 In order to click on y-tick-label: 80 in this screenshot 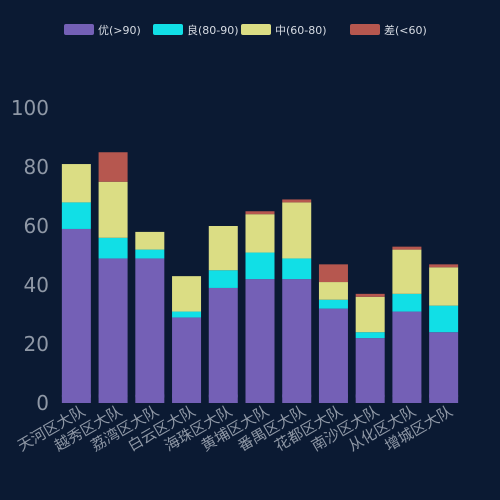, I will do `click(36, 167)`.